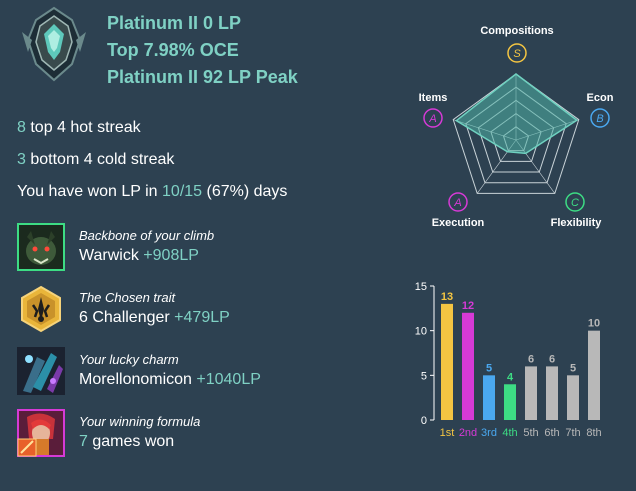 This screenshot has height=491, width=636. What do you see at coordinates (468, 366) in the screenshot?
I see `bar-2nd` at bounding box center [468, 366].